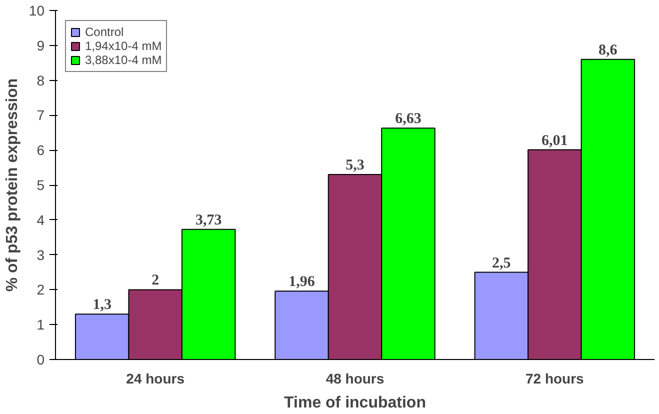  Describe the element at coordinates (355, 166) in the screenshot. I see `data-label: 5,3` at that location.